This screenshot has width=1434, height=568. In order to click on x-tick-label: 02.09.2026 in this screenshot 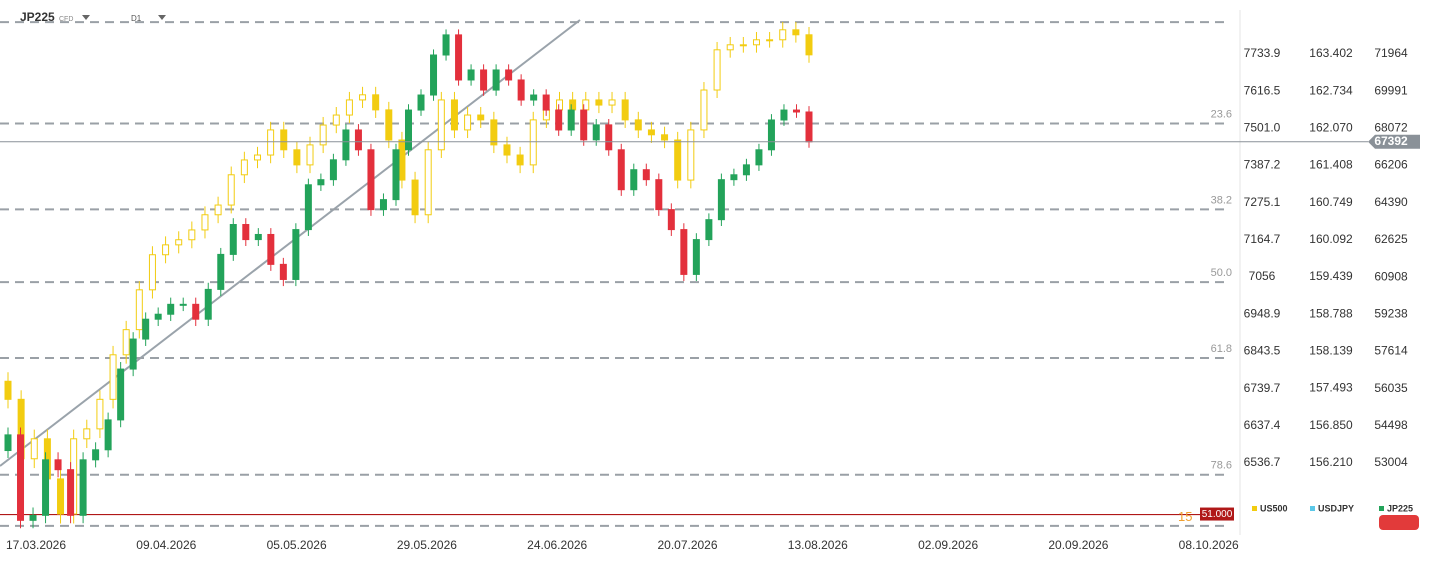, I will do `click(948, 545)`.